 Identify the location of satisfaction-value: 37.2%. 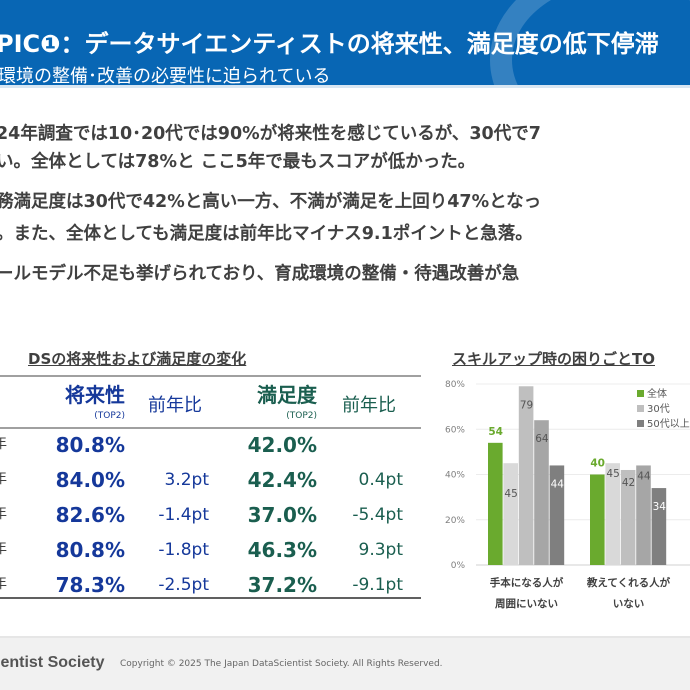
(282, 585).